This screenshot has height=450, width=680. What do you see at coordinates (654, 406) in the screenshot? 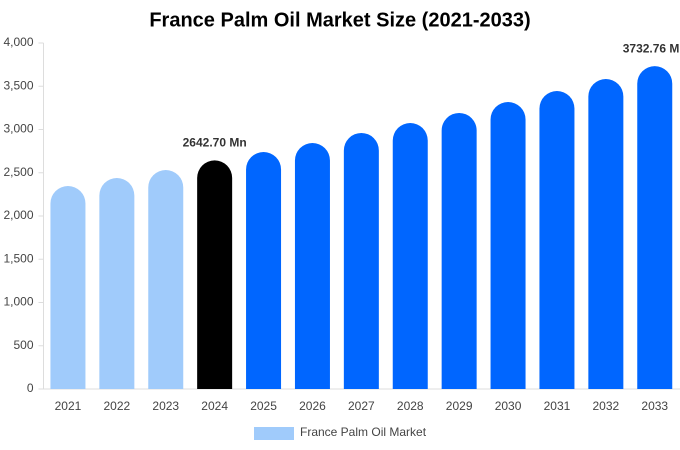
I see `x-tick-label: 2033` at bounding box center [654, 406].